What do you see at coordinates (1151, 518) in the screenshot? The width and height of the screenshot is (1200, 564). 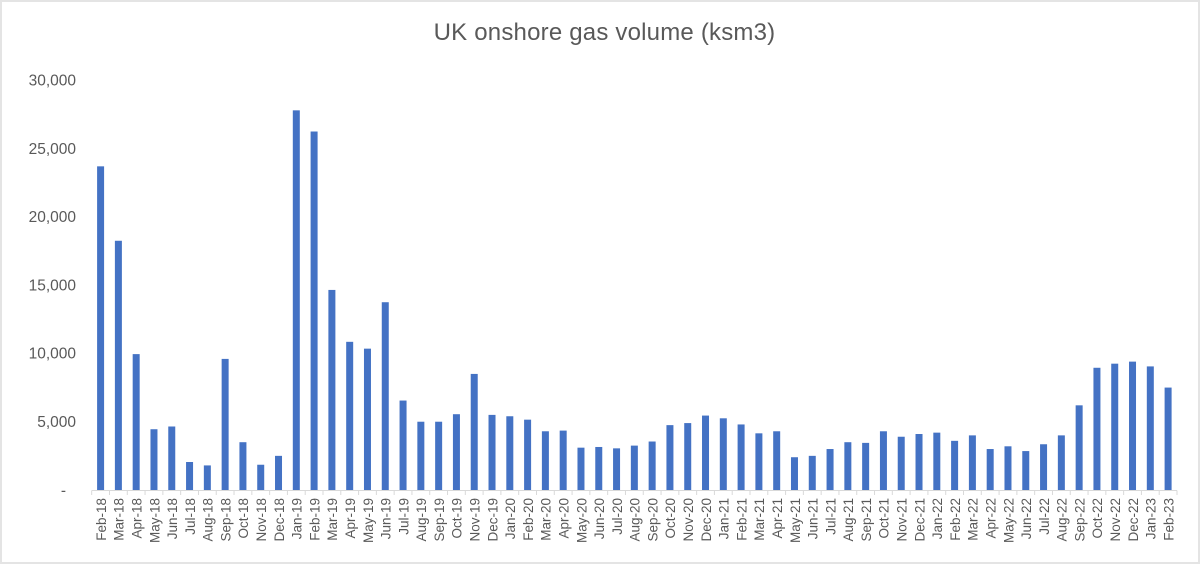 I see `x-axis-label: Jan-23` at bounding box center [1151, 518].